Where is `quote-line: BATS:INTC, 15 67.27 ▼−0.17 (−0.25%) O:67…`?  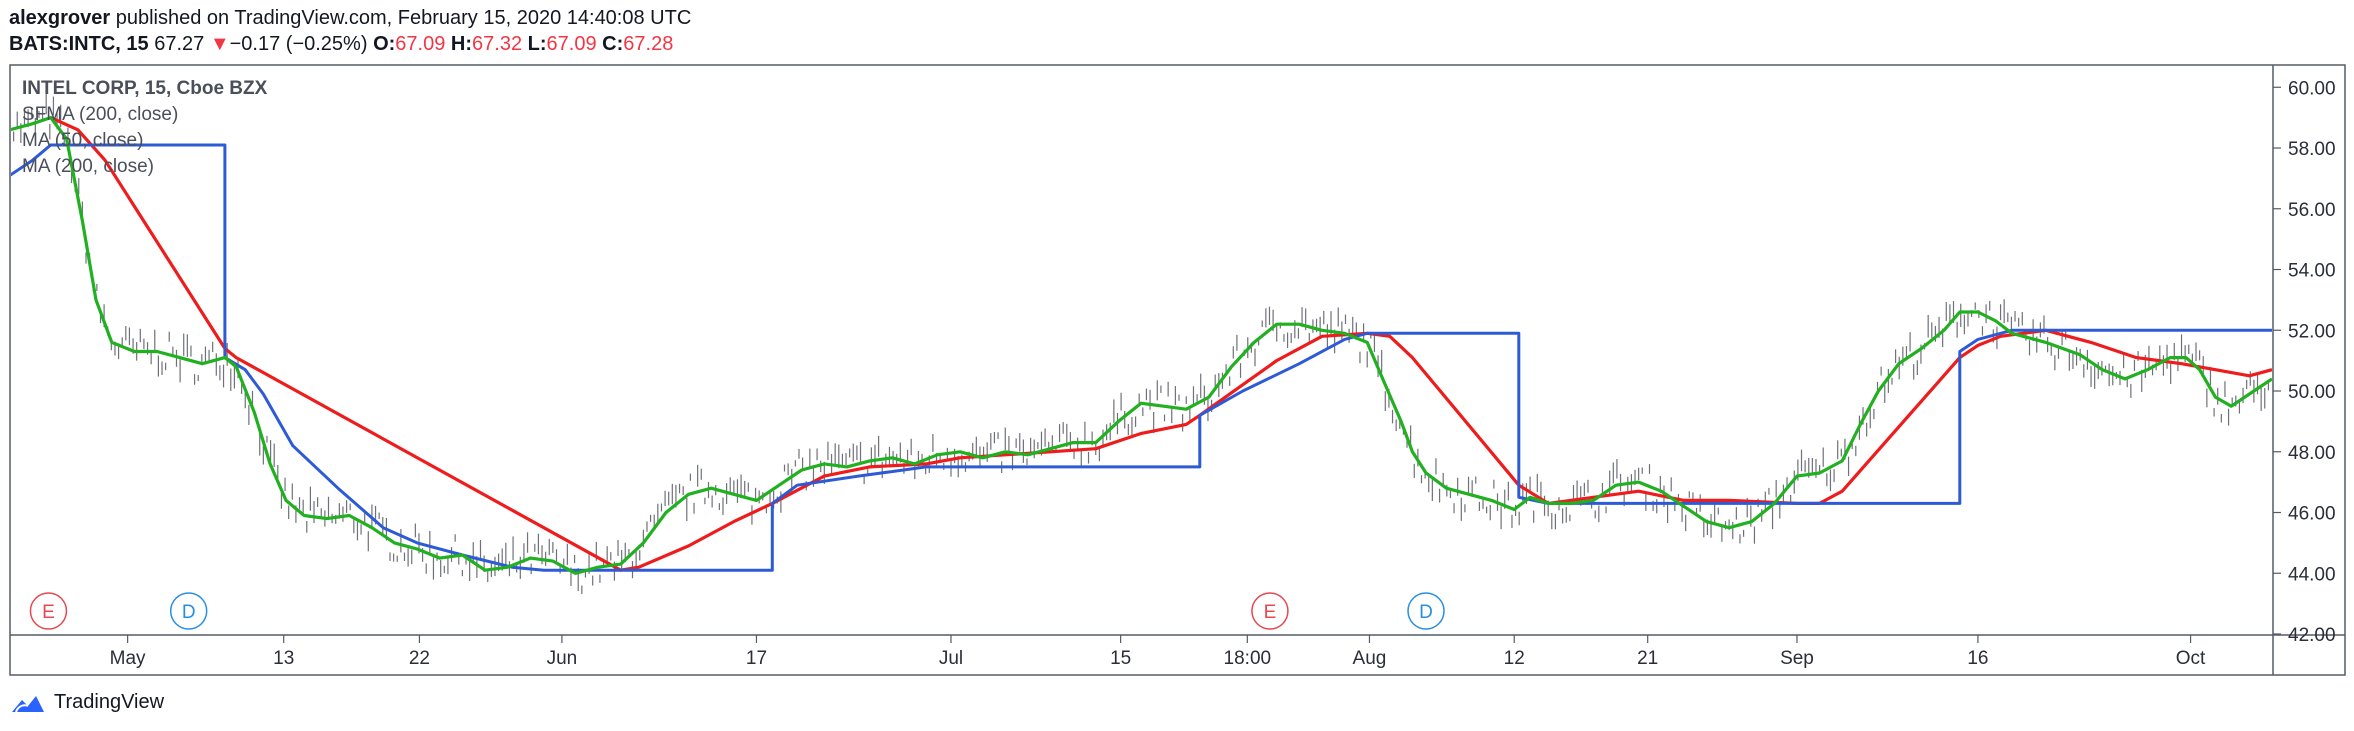
quote-line: BATS:INTC, 15 67.27 ▼−0.17 (−0.25%) O:67… is located at coordinates (350, 44).